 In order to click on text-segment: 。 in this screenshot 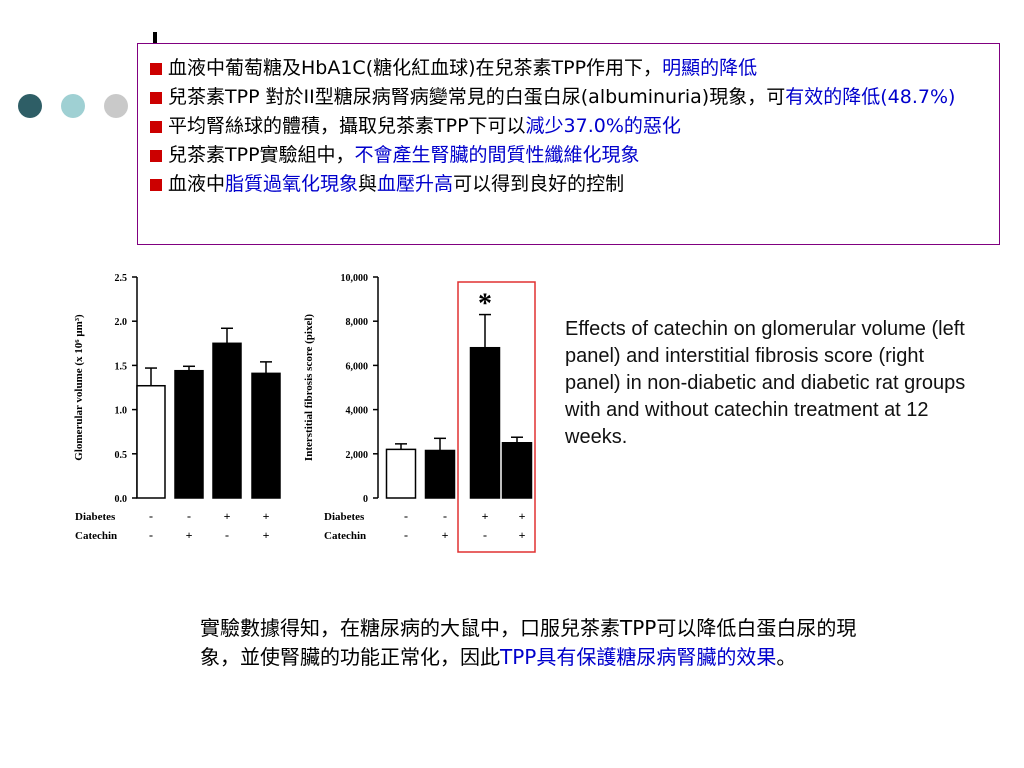, I will do `click(786, 657)`.